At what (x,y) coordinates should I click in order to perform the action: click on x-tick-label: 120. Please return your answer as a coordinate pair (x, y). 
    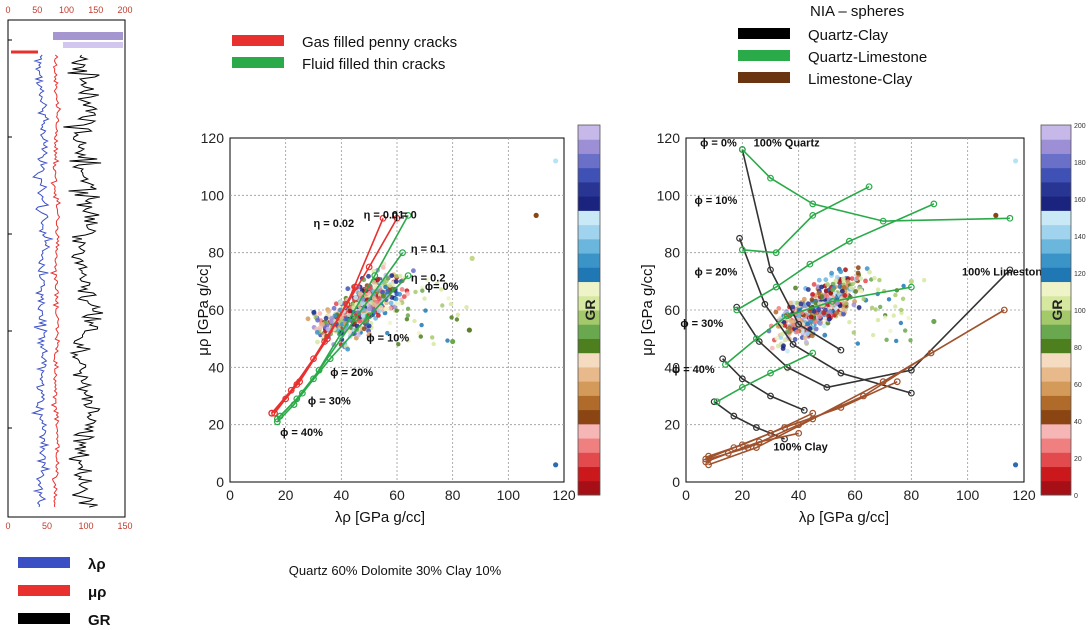
    Looking at the image, I should click on (1024, 495).